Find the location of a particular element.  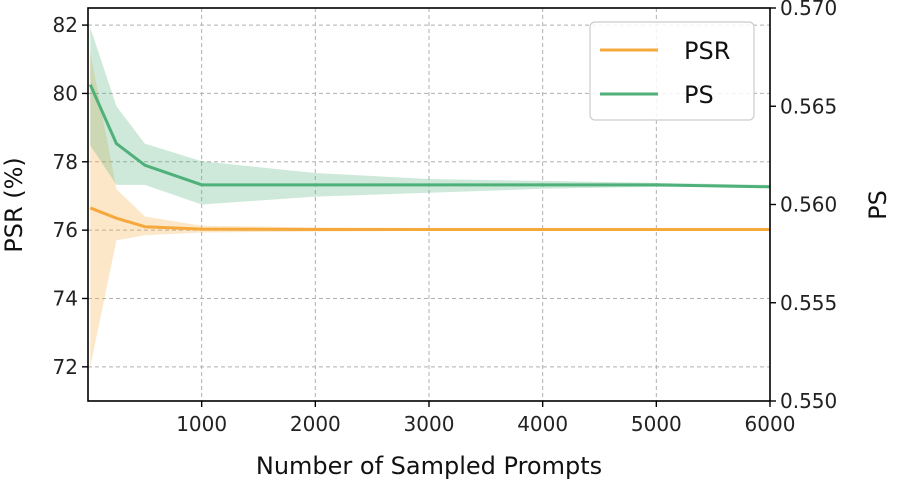

x-axis-title: Number of Sampled Prompts is located at coordinates (429, 466).